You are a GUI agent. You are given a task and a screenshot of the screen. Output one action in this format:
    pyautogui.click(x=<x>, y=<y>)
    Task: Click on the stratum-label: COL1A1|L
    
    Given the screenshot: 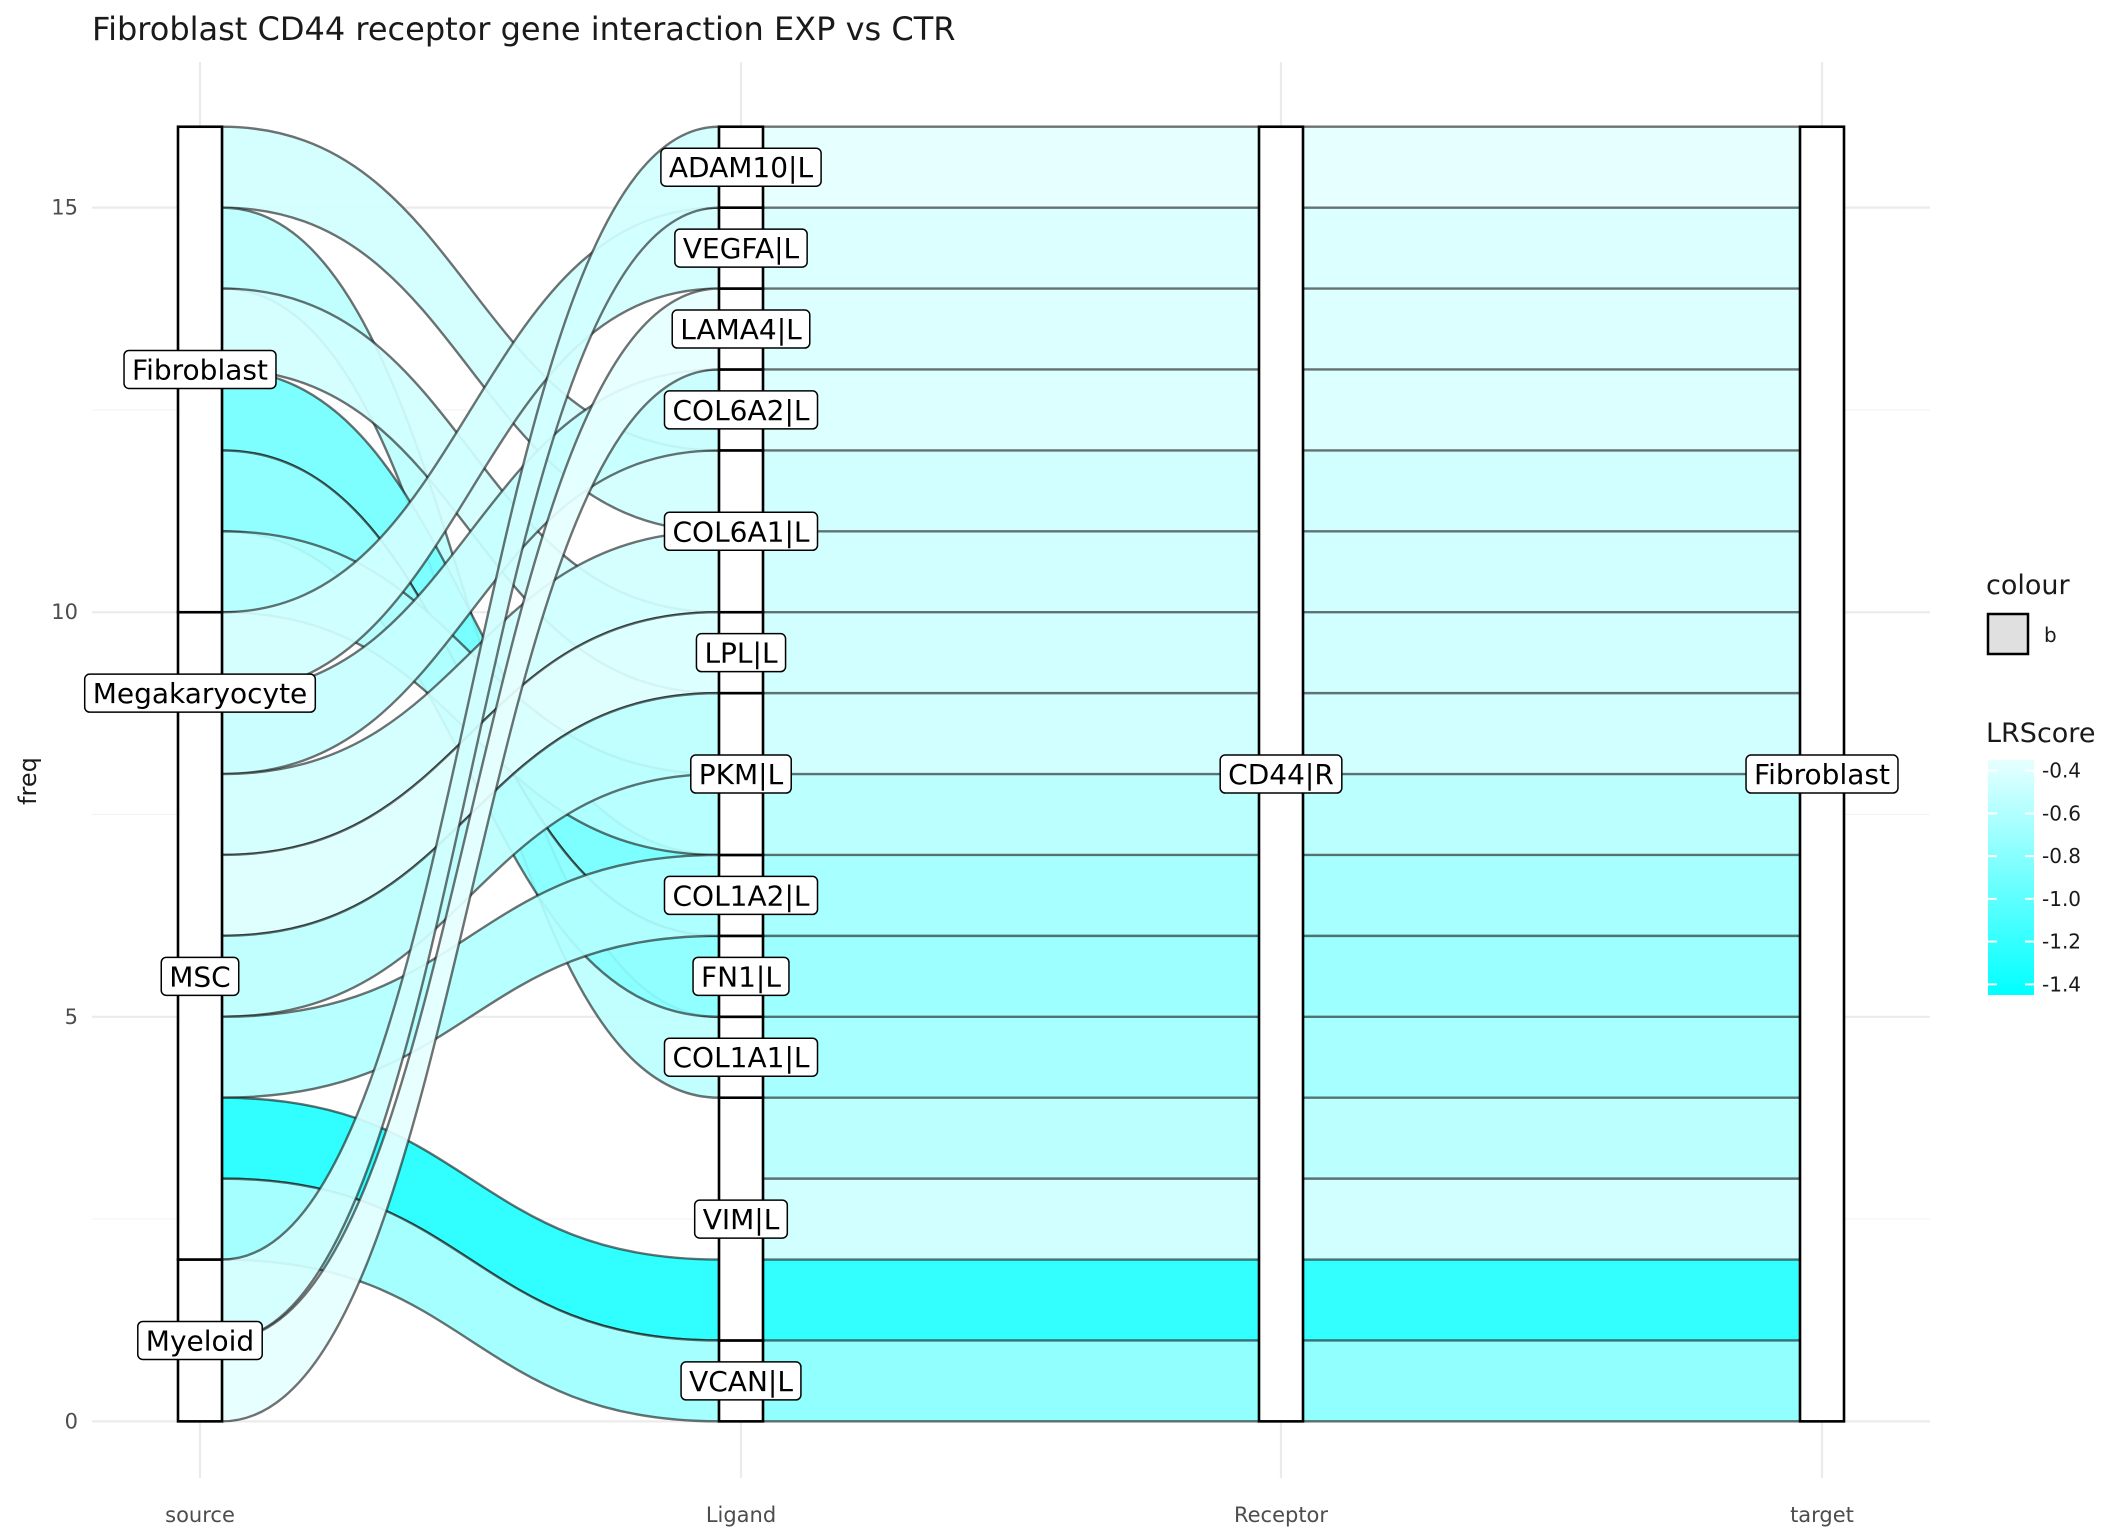 What is the action you would take?
    pyautogui.click(x=741, y=1057)
    